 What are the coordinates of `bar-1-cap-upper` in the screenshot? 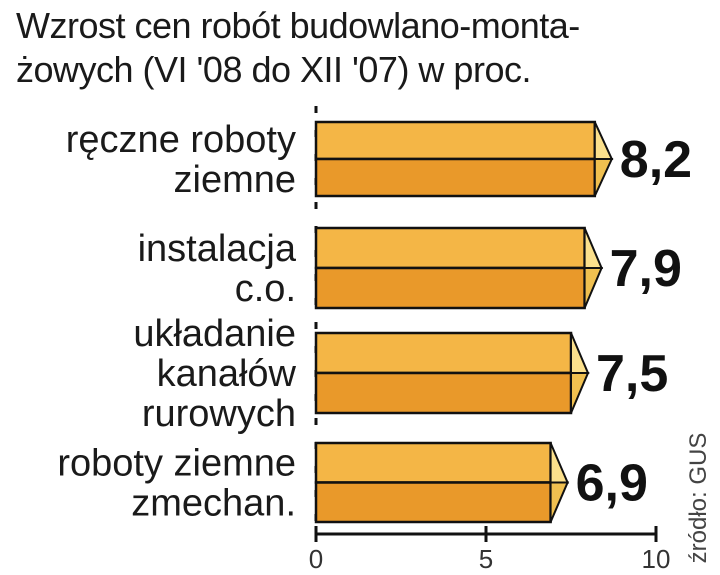 It's located at (593, 248).